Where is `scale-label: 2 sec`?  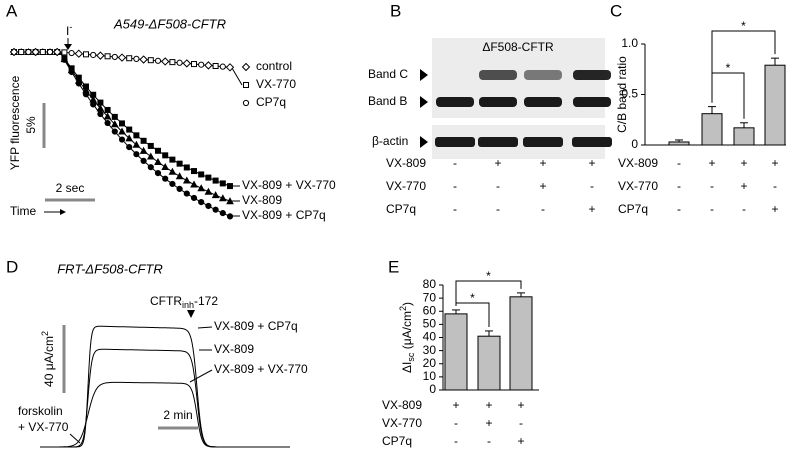 scale-label: 2 sec is located at coordinates (70, 188).